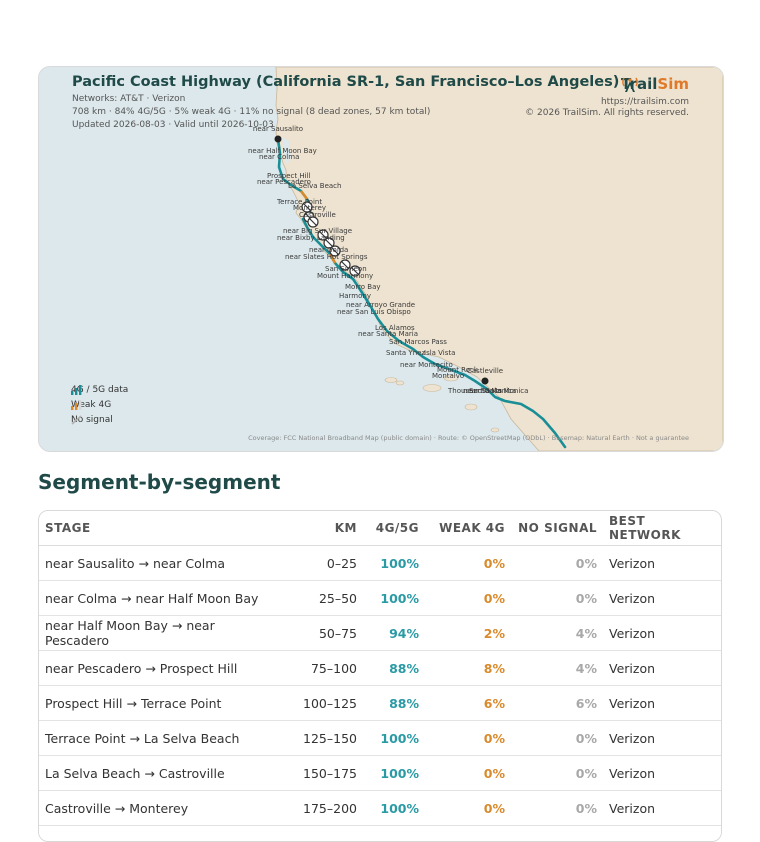  I want to click on place-label: San Simeon, so click(346, 269).